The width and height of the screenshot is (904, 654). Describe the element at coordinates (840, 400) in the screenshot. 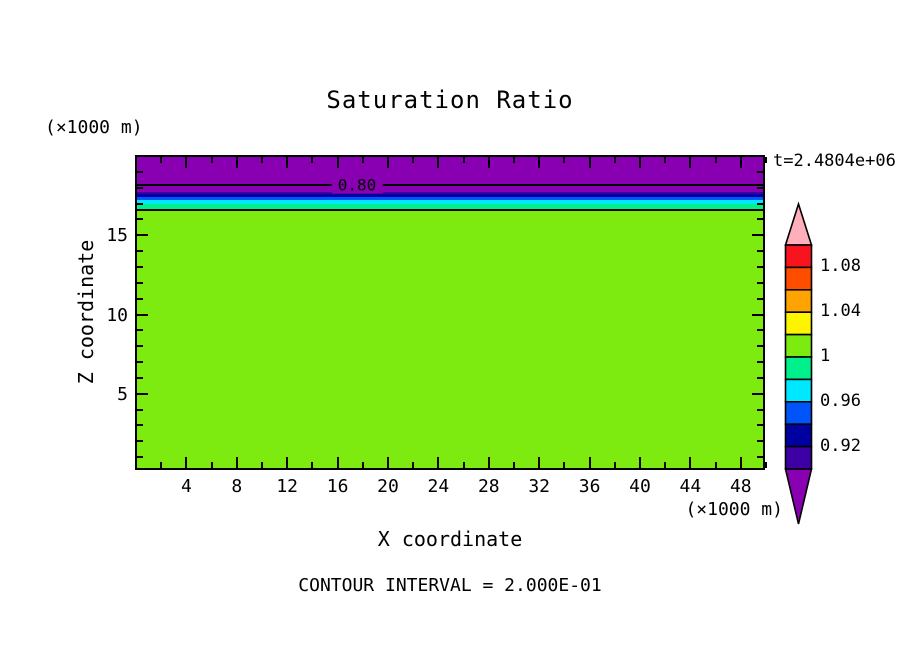

I see `colorbar-tick-label: 0.96` at that location.